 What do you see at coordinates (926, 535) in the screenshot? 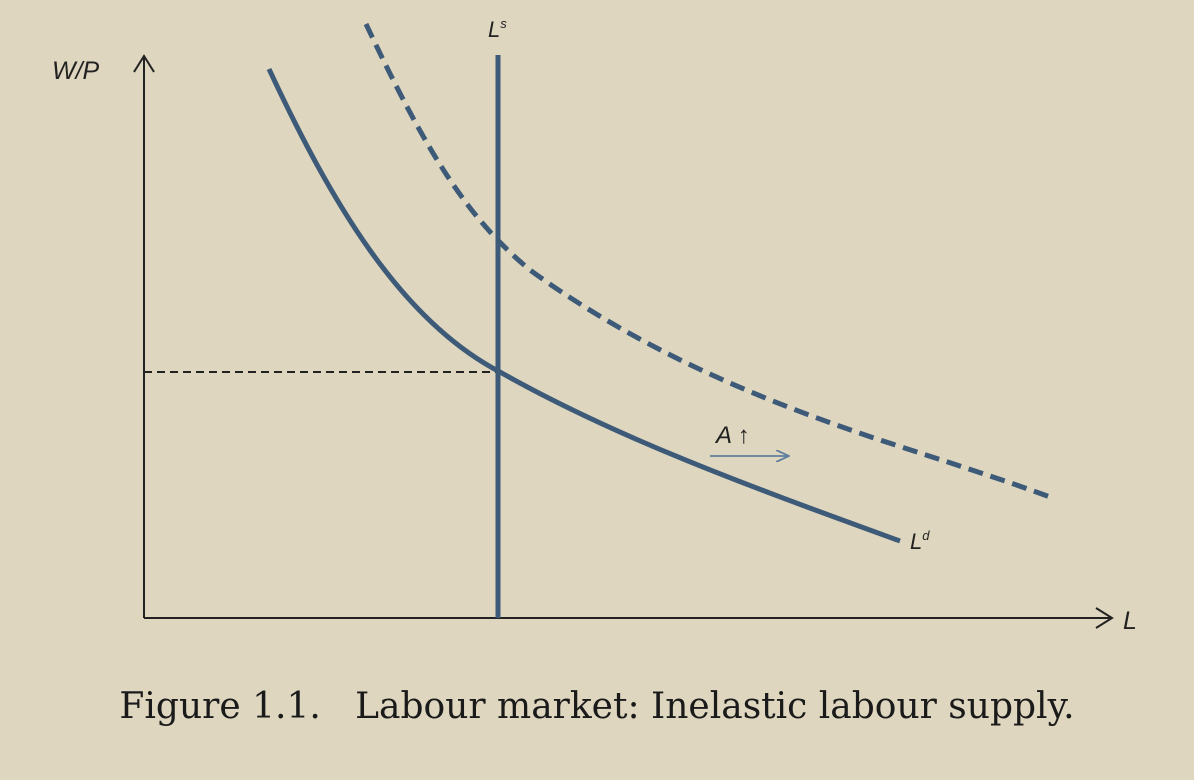
I see `labour-demand-superscript: d` at bounding box center [926, 535].